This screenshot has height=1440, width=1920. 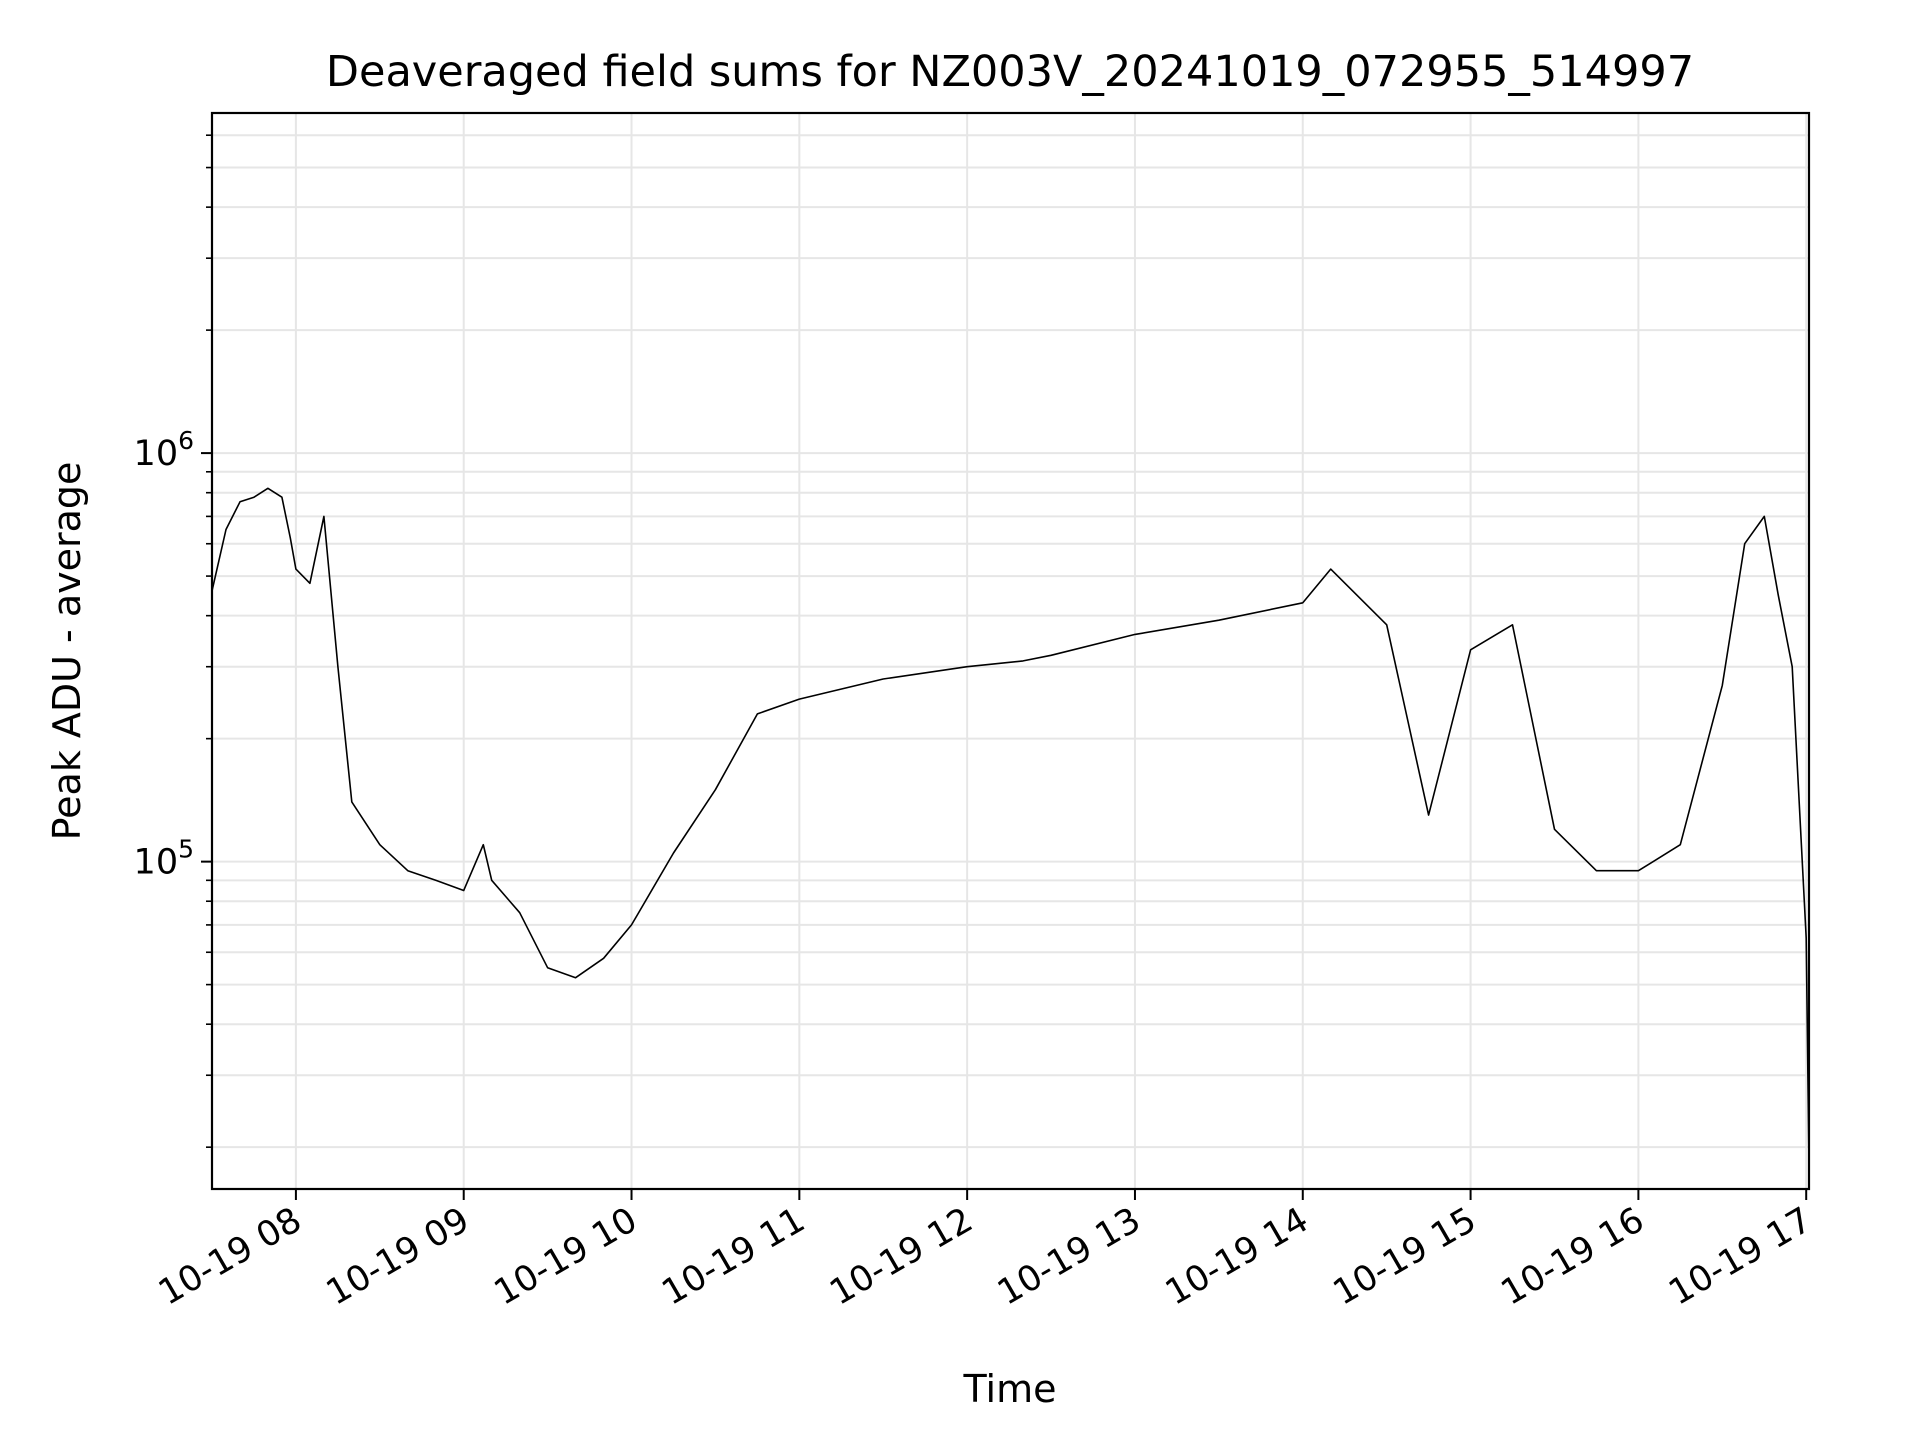 What do you see at coordinates (1010, 1389) in the screenshot?
I see `x-axis-label: Time` at bounding box center [1010, 1389].